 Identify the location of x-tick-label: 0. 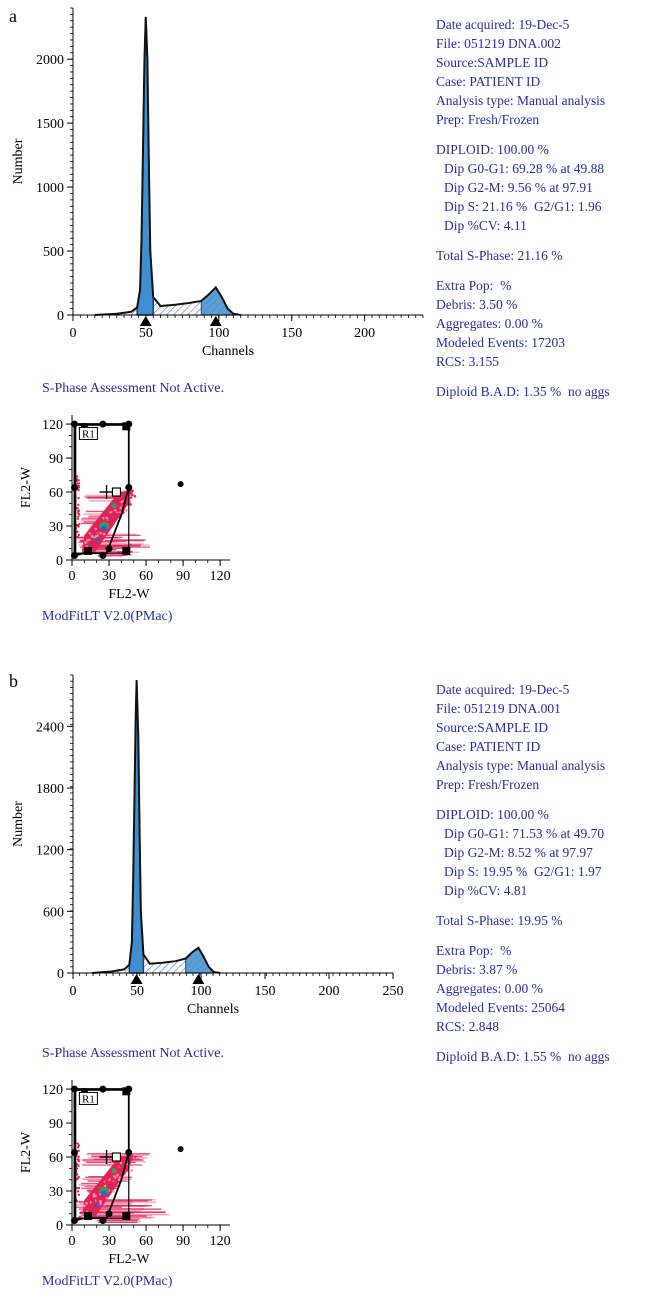
(73, 333).